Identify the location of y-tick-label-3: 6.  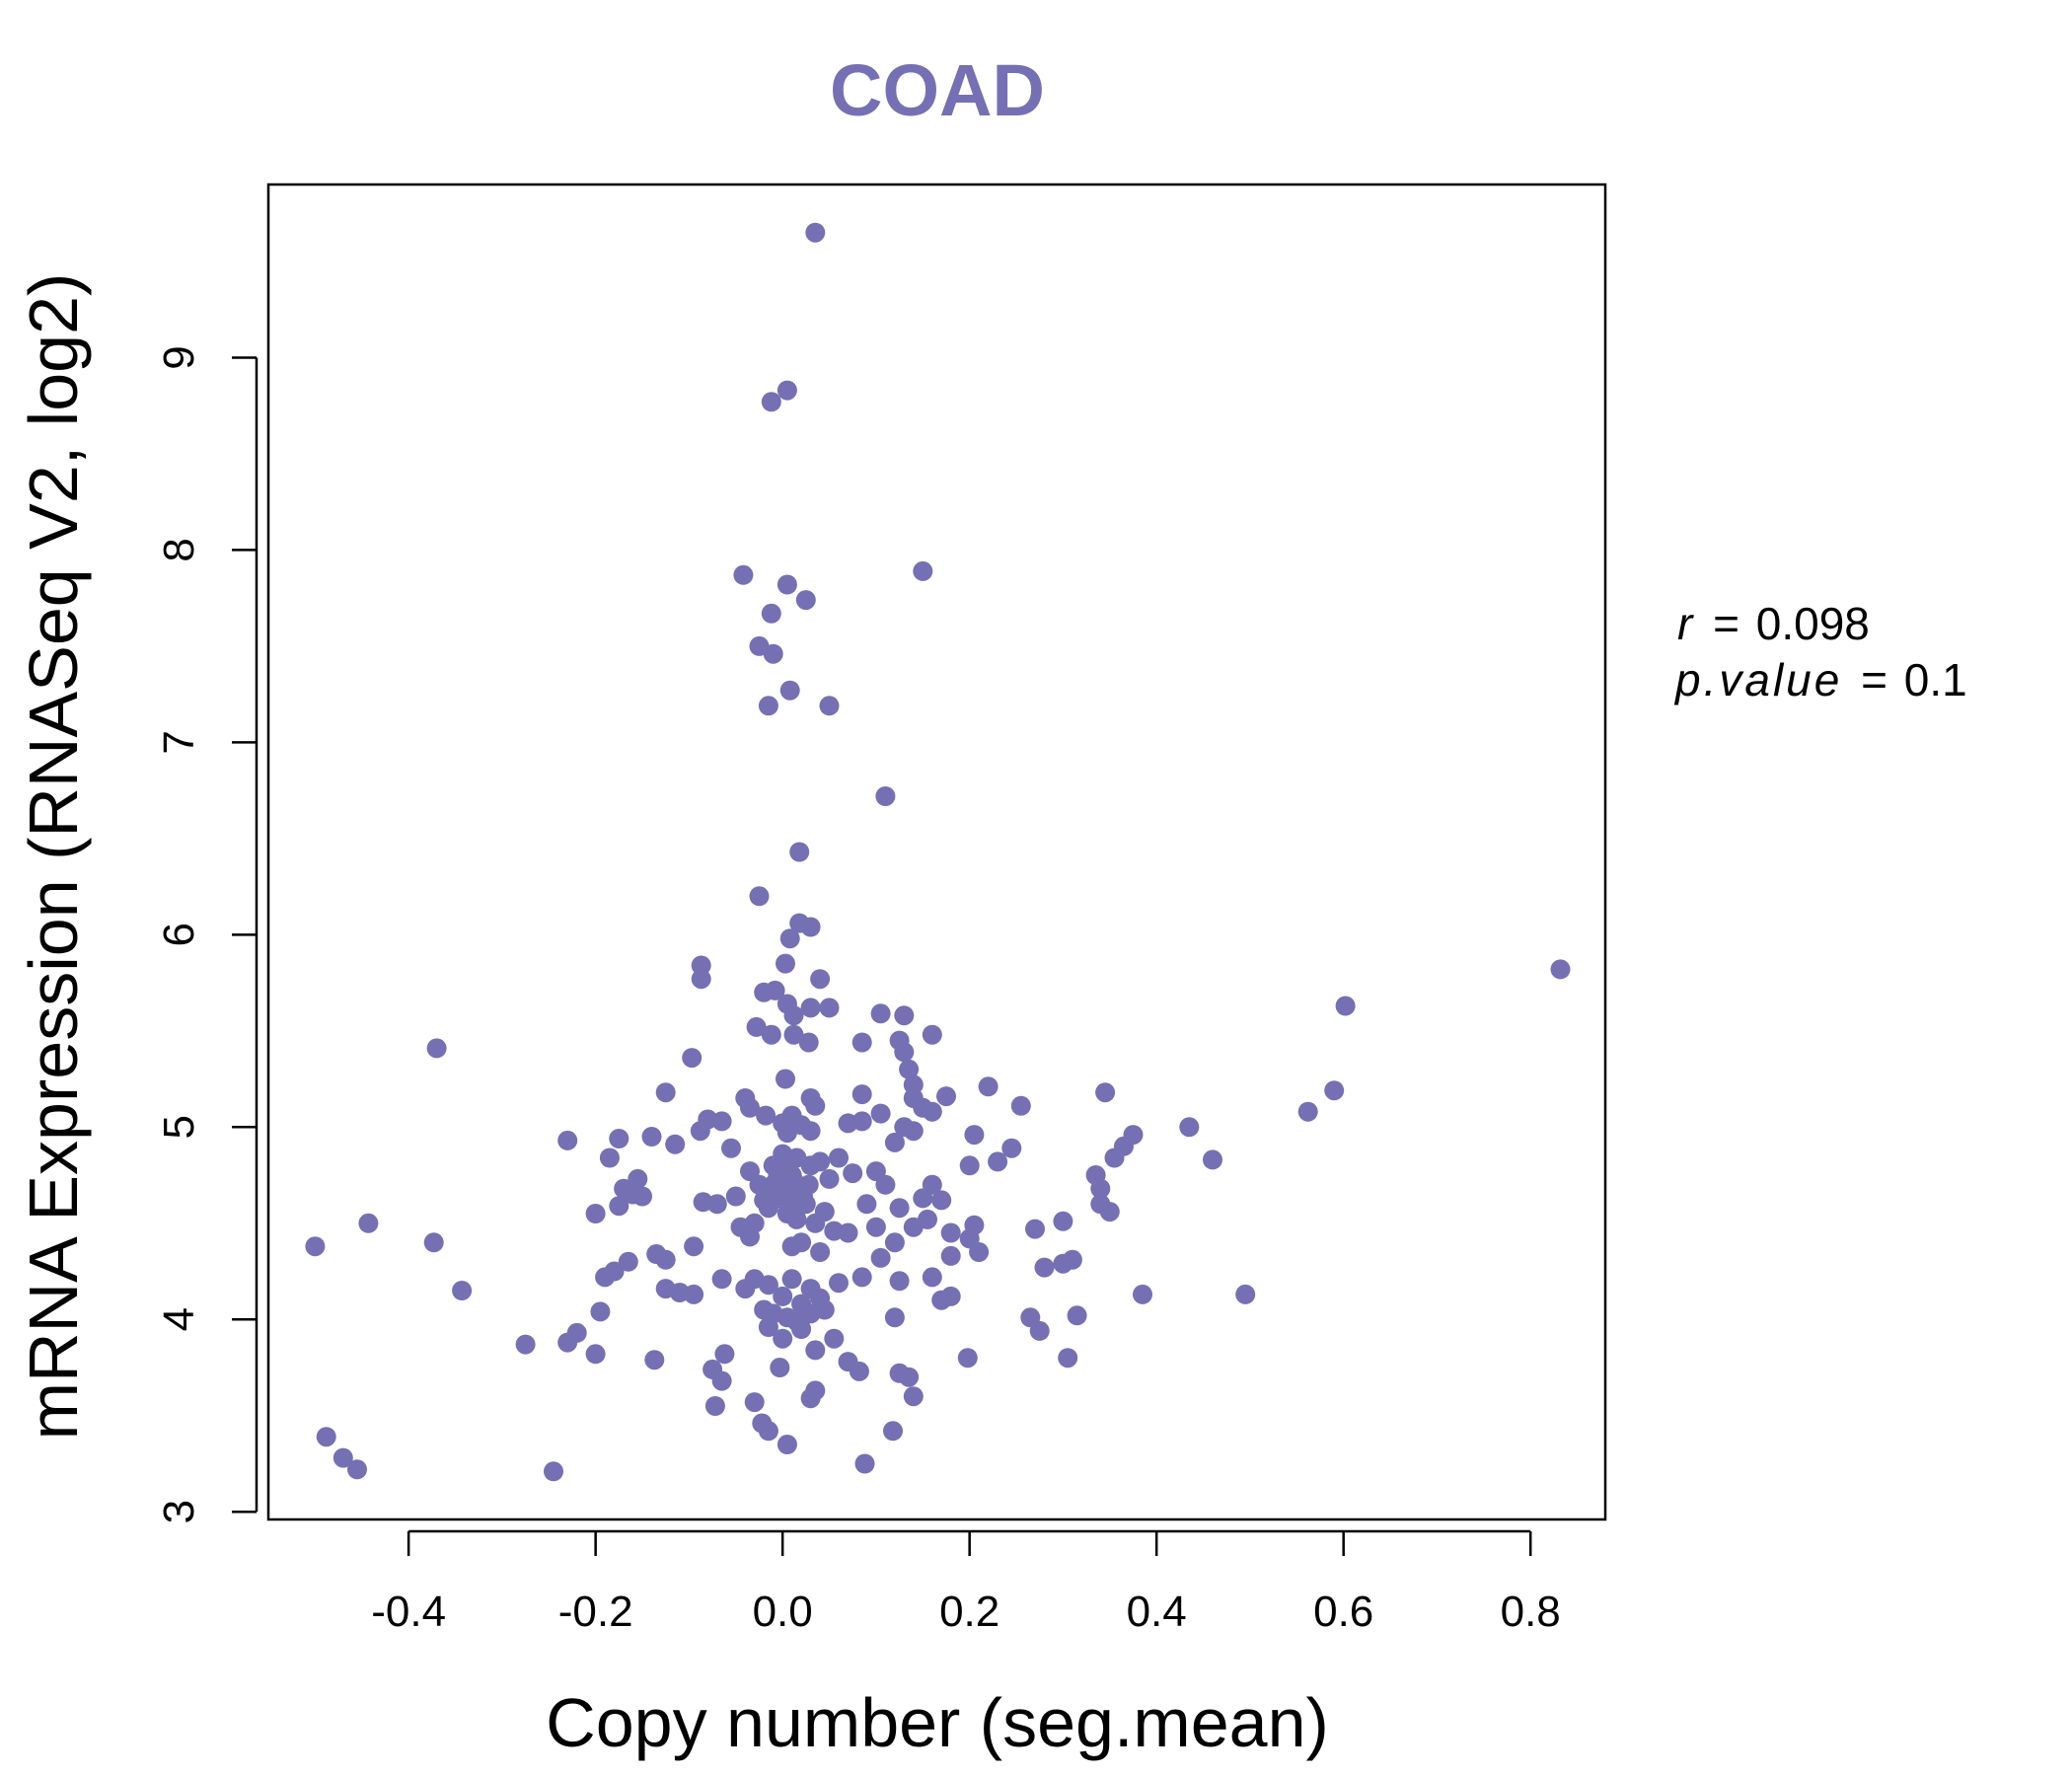
(179, 935).